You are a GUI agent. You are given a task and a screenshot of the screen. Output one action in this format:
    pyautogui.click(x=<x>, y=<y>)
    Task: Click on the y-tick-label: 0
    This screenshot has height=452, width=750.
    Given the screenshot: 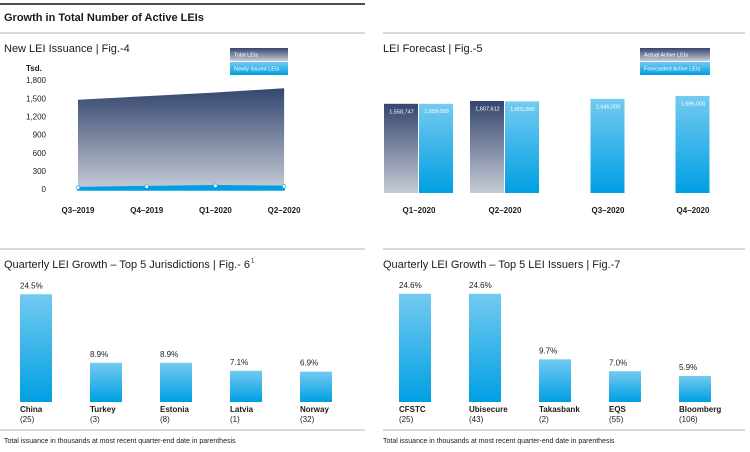 What is the action you would take?
    pyautogui.click(x=44, y=189)
    